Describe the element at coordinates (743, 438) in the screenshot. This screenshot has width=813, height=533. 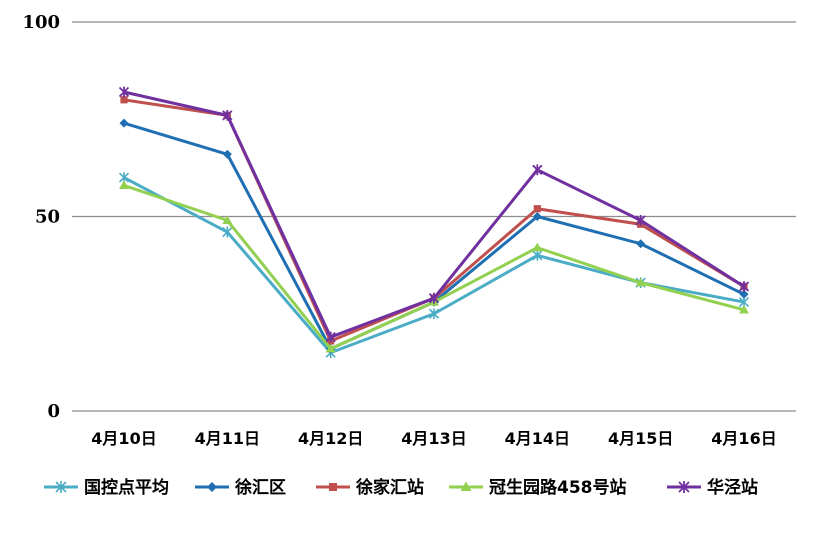
I see `x-tick-label: 4月16日` at that location.